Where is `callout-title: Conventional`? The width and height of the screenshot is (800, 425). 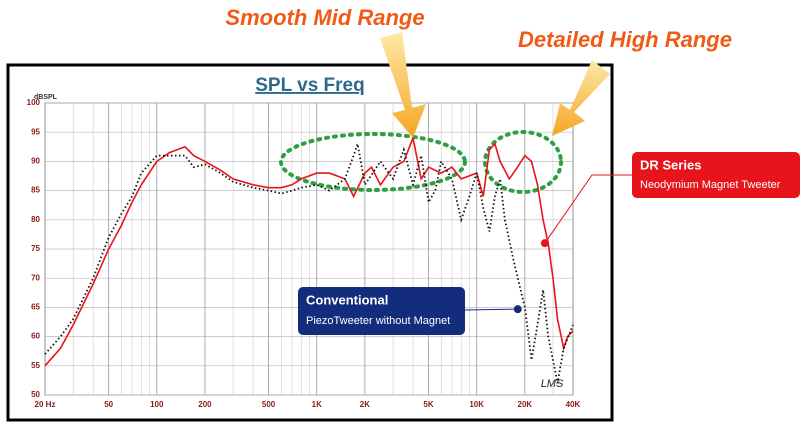 callout-title: Conventional is located at coordinates (347, 299).